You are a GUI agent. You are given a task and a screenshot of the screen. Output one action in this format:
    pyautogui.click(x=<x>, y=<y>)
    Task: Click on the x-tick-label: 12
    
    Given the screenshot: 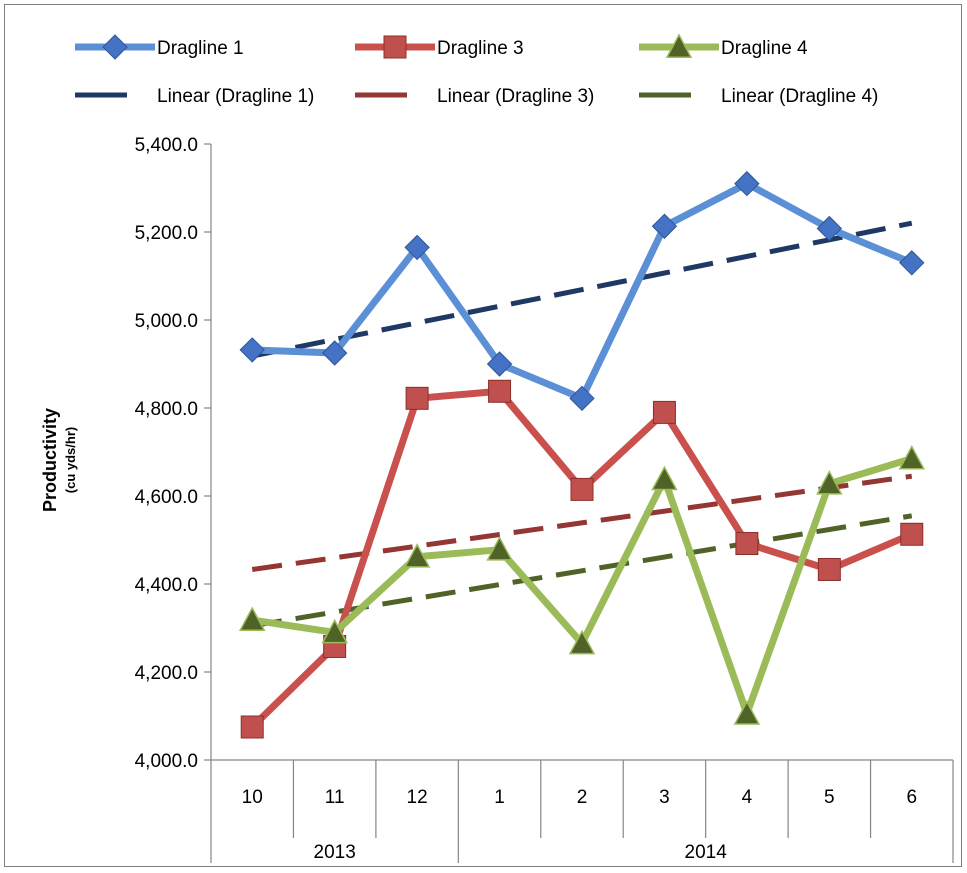 What is the action you would take?
    pyautogui.click(x=417, y=797)
    